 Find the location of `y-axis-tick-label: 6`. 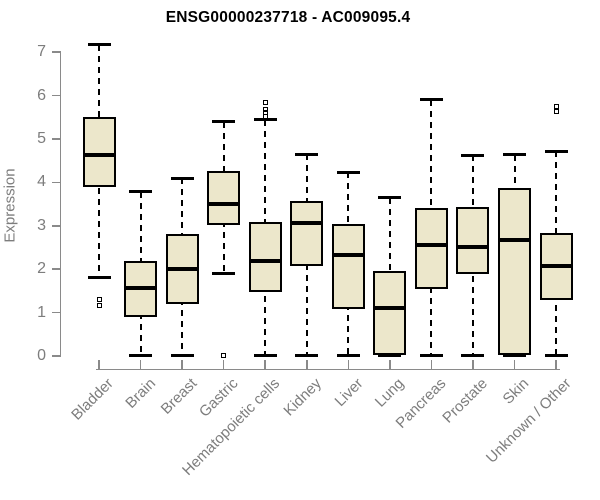

y-axis-tick-label: 6 is located at coordinates (41, 95).